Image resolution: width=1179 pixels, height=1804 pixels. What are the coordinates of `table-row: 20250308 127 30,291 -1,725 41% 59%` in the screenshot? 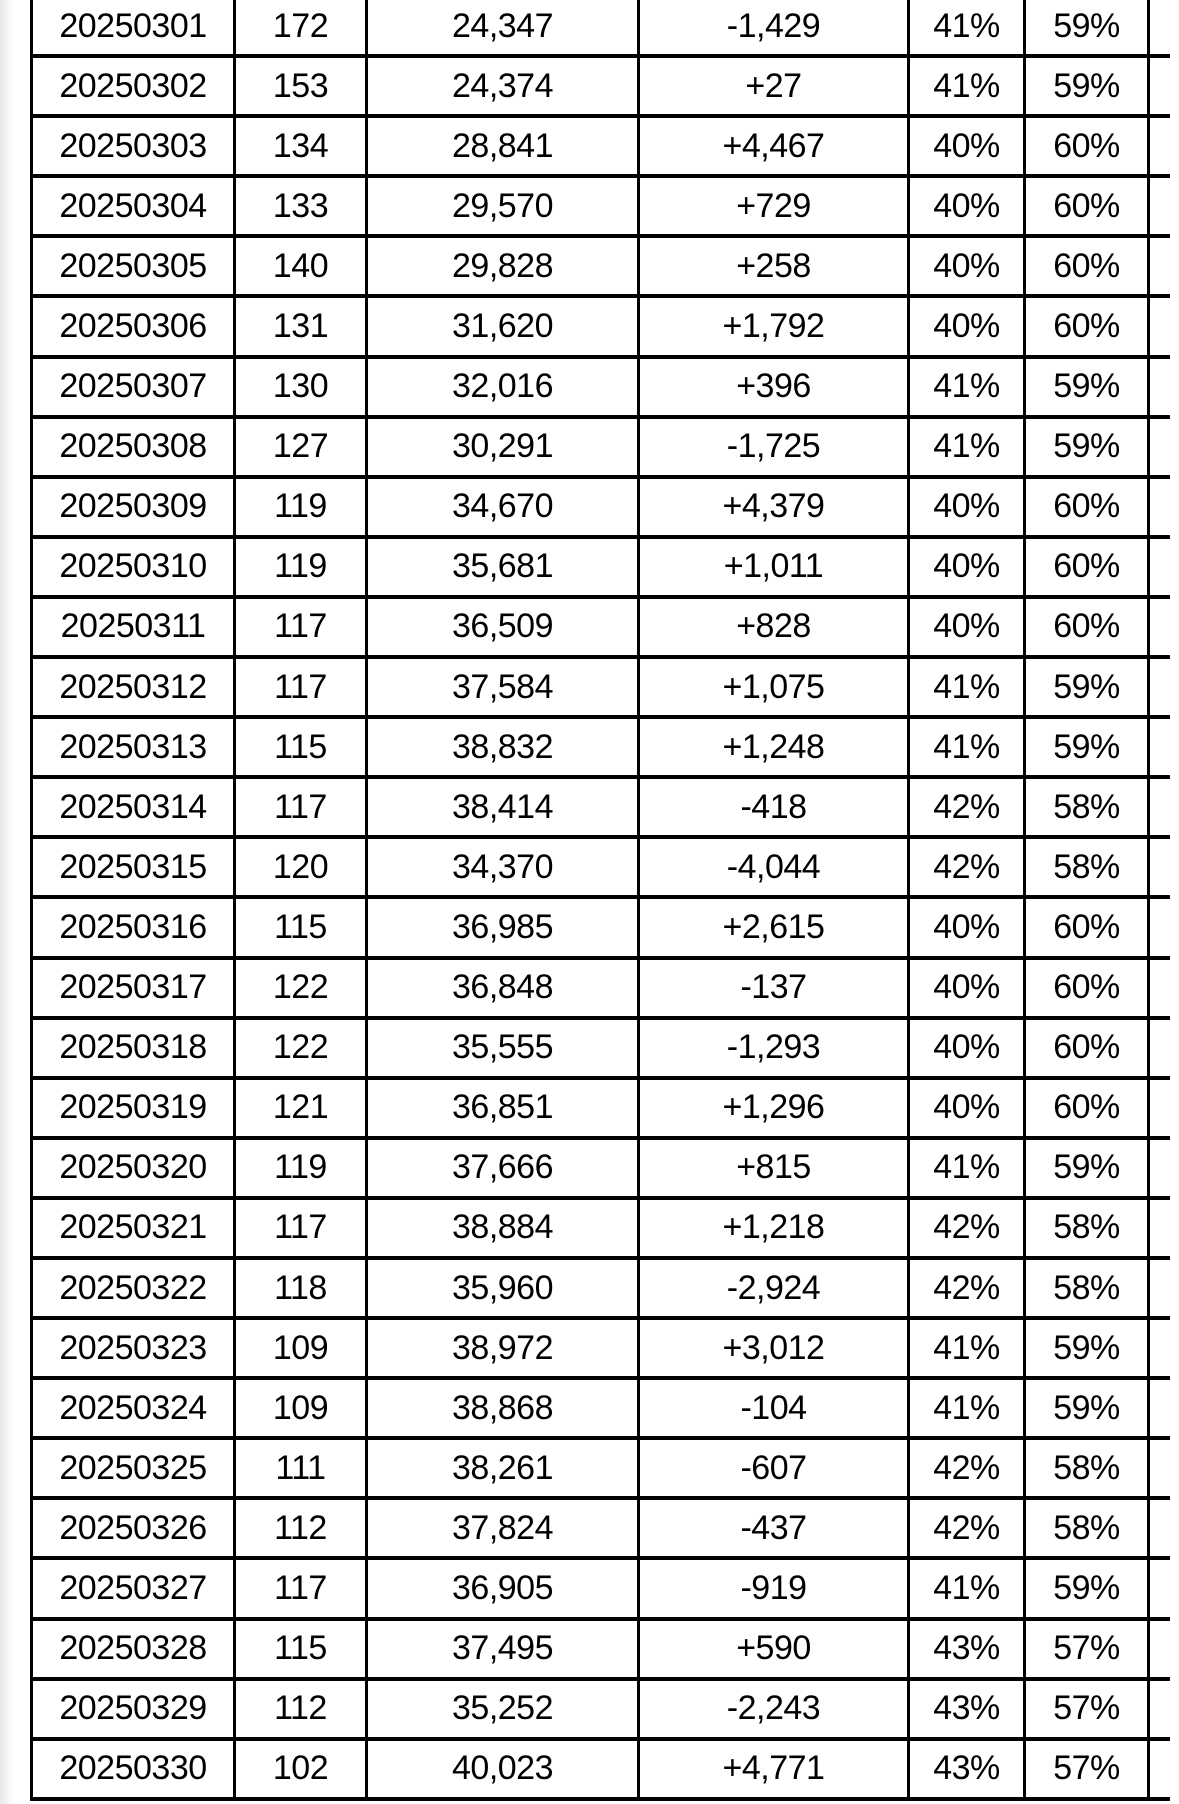 It's located at (600, 446).